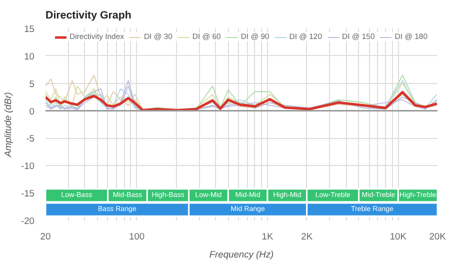  What do you see at coordinates (32, 83) in the screenshot?
I see `y-tick-label: 5` at bounding box center [32, 83].